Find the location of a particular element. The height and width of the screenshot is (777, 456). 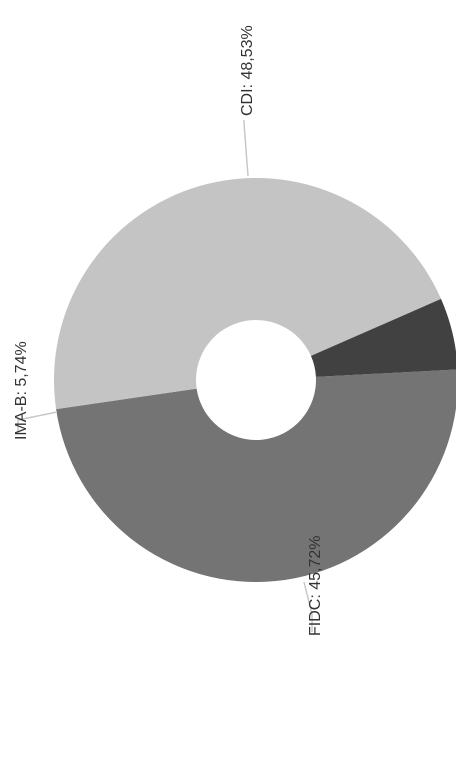

leader-line-fidc is located at coordinates (308, 606).